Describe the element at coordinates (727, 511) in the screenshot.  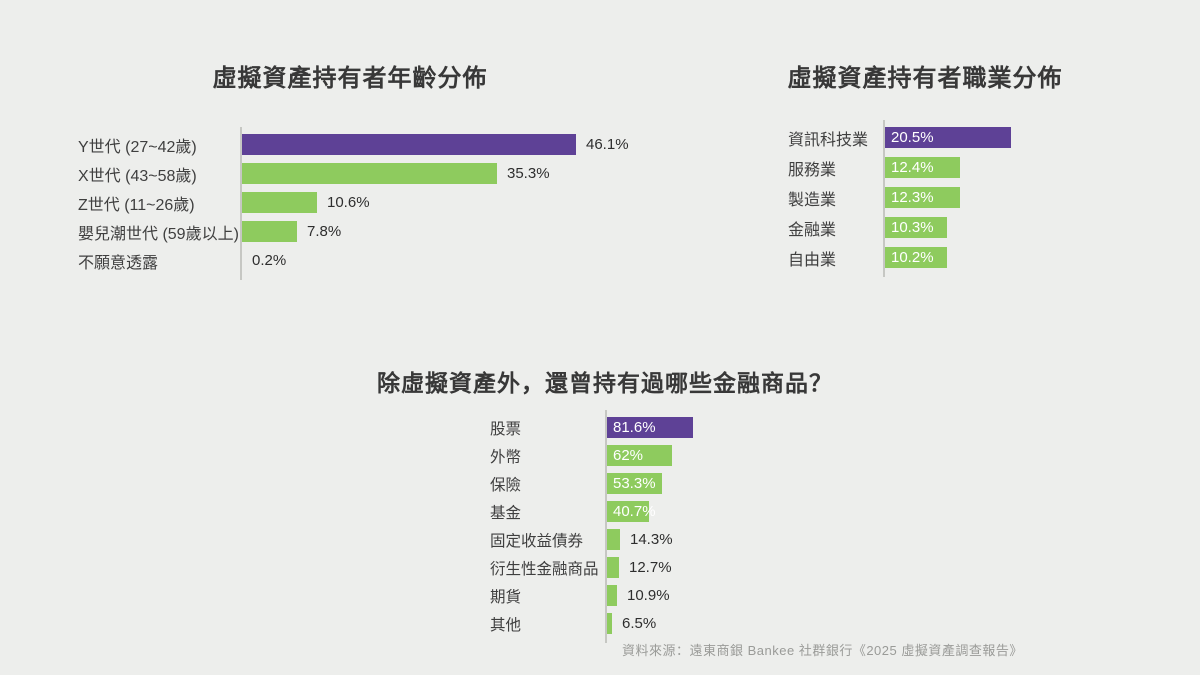
I see `bar-area: 40.7%` at that location.